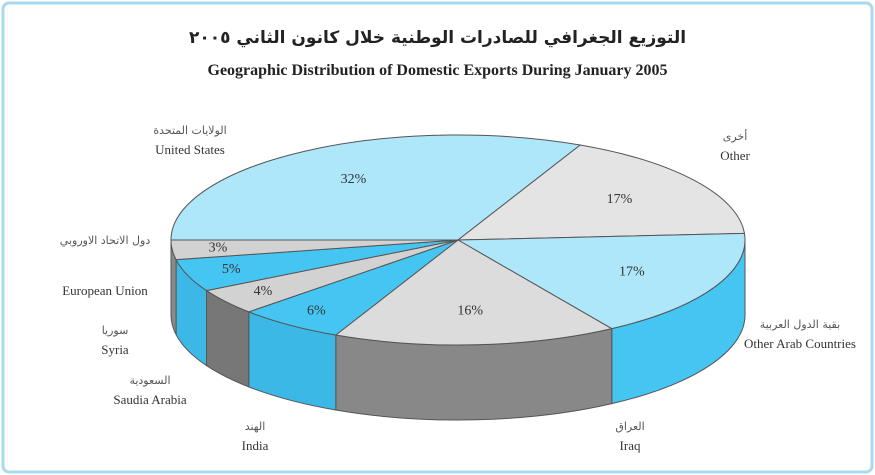 The height and width of the screenshot is (475, 875). Describe the element at coordinates (150, 399) in the screenshot. I see `category-label: Saudia Arabia` at that location.